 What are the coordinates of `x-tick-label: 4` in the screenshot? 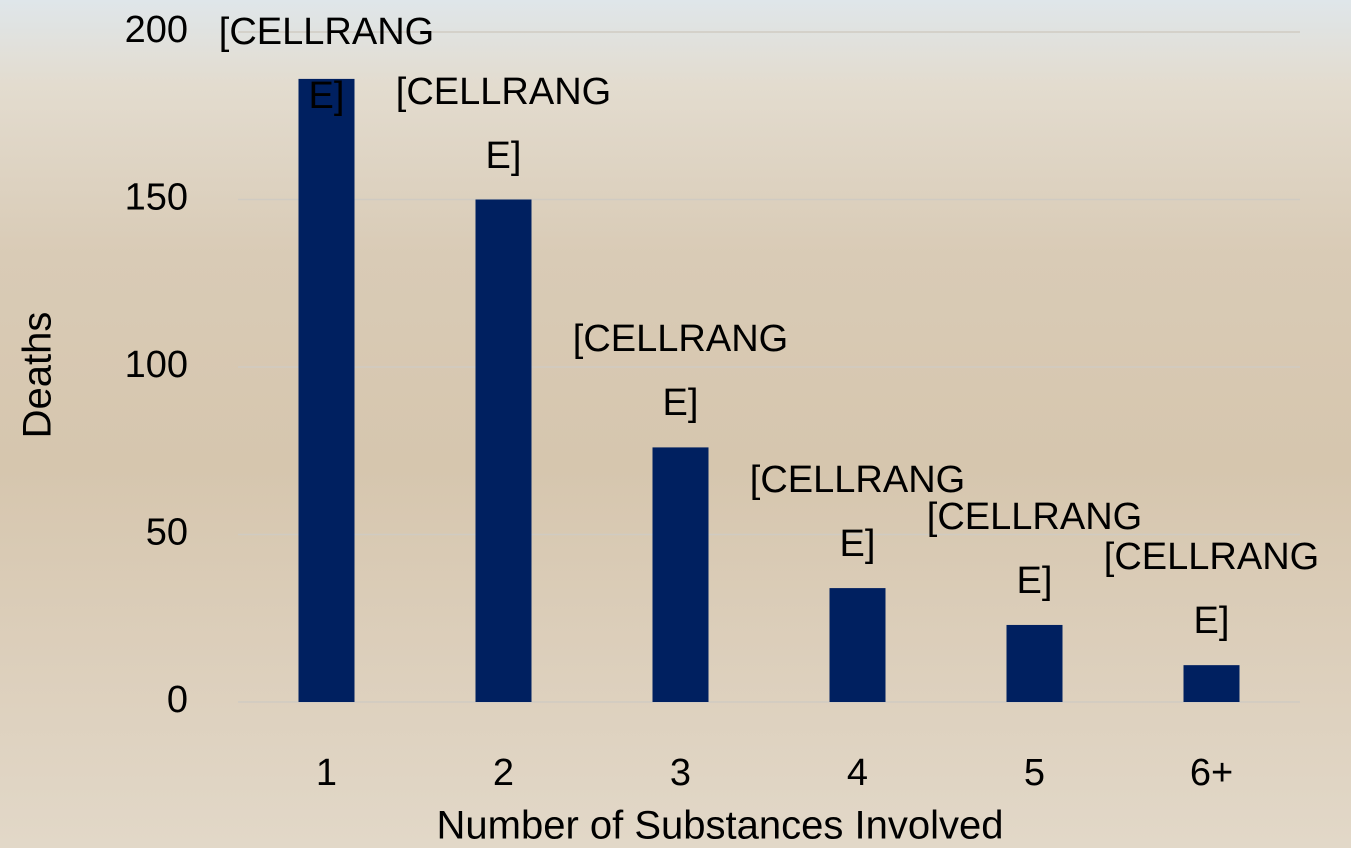 It's located at (857, 773).